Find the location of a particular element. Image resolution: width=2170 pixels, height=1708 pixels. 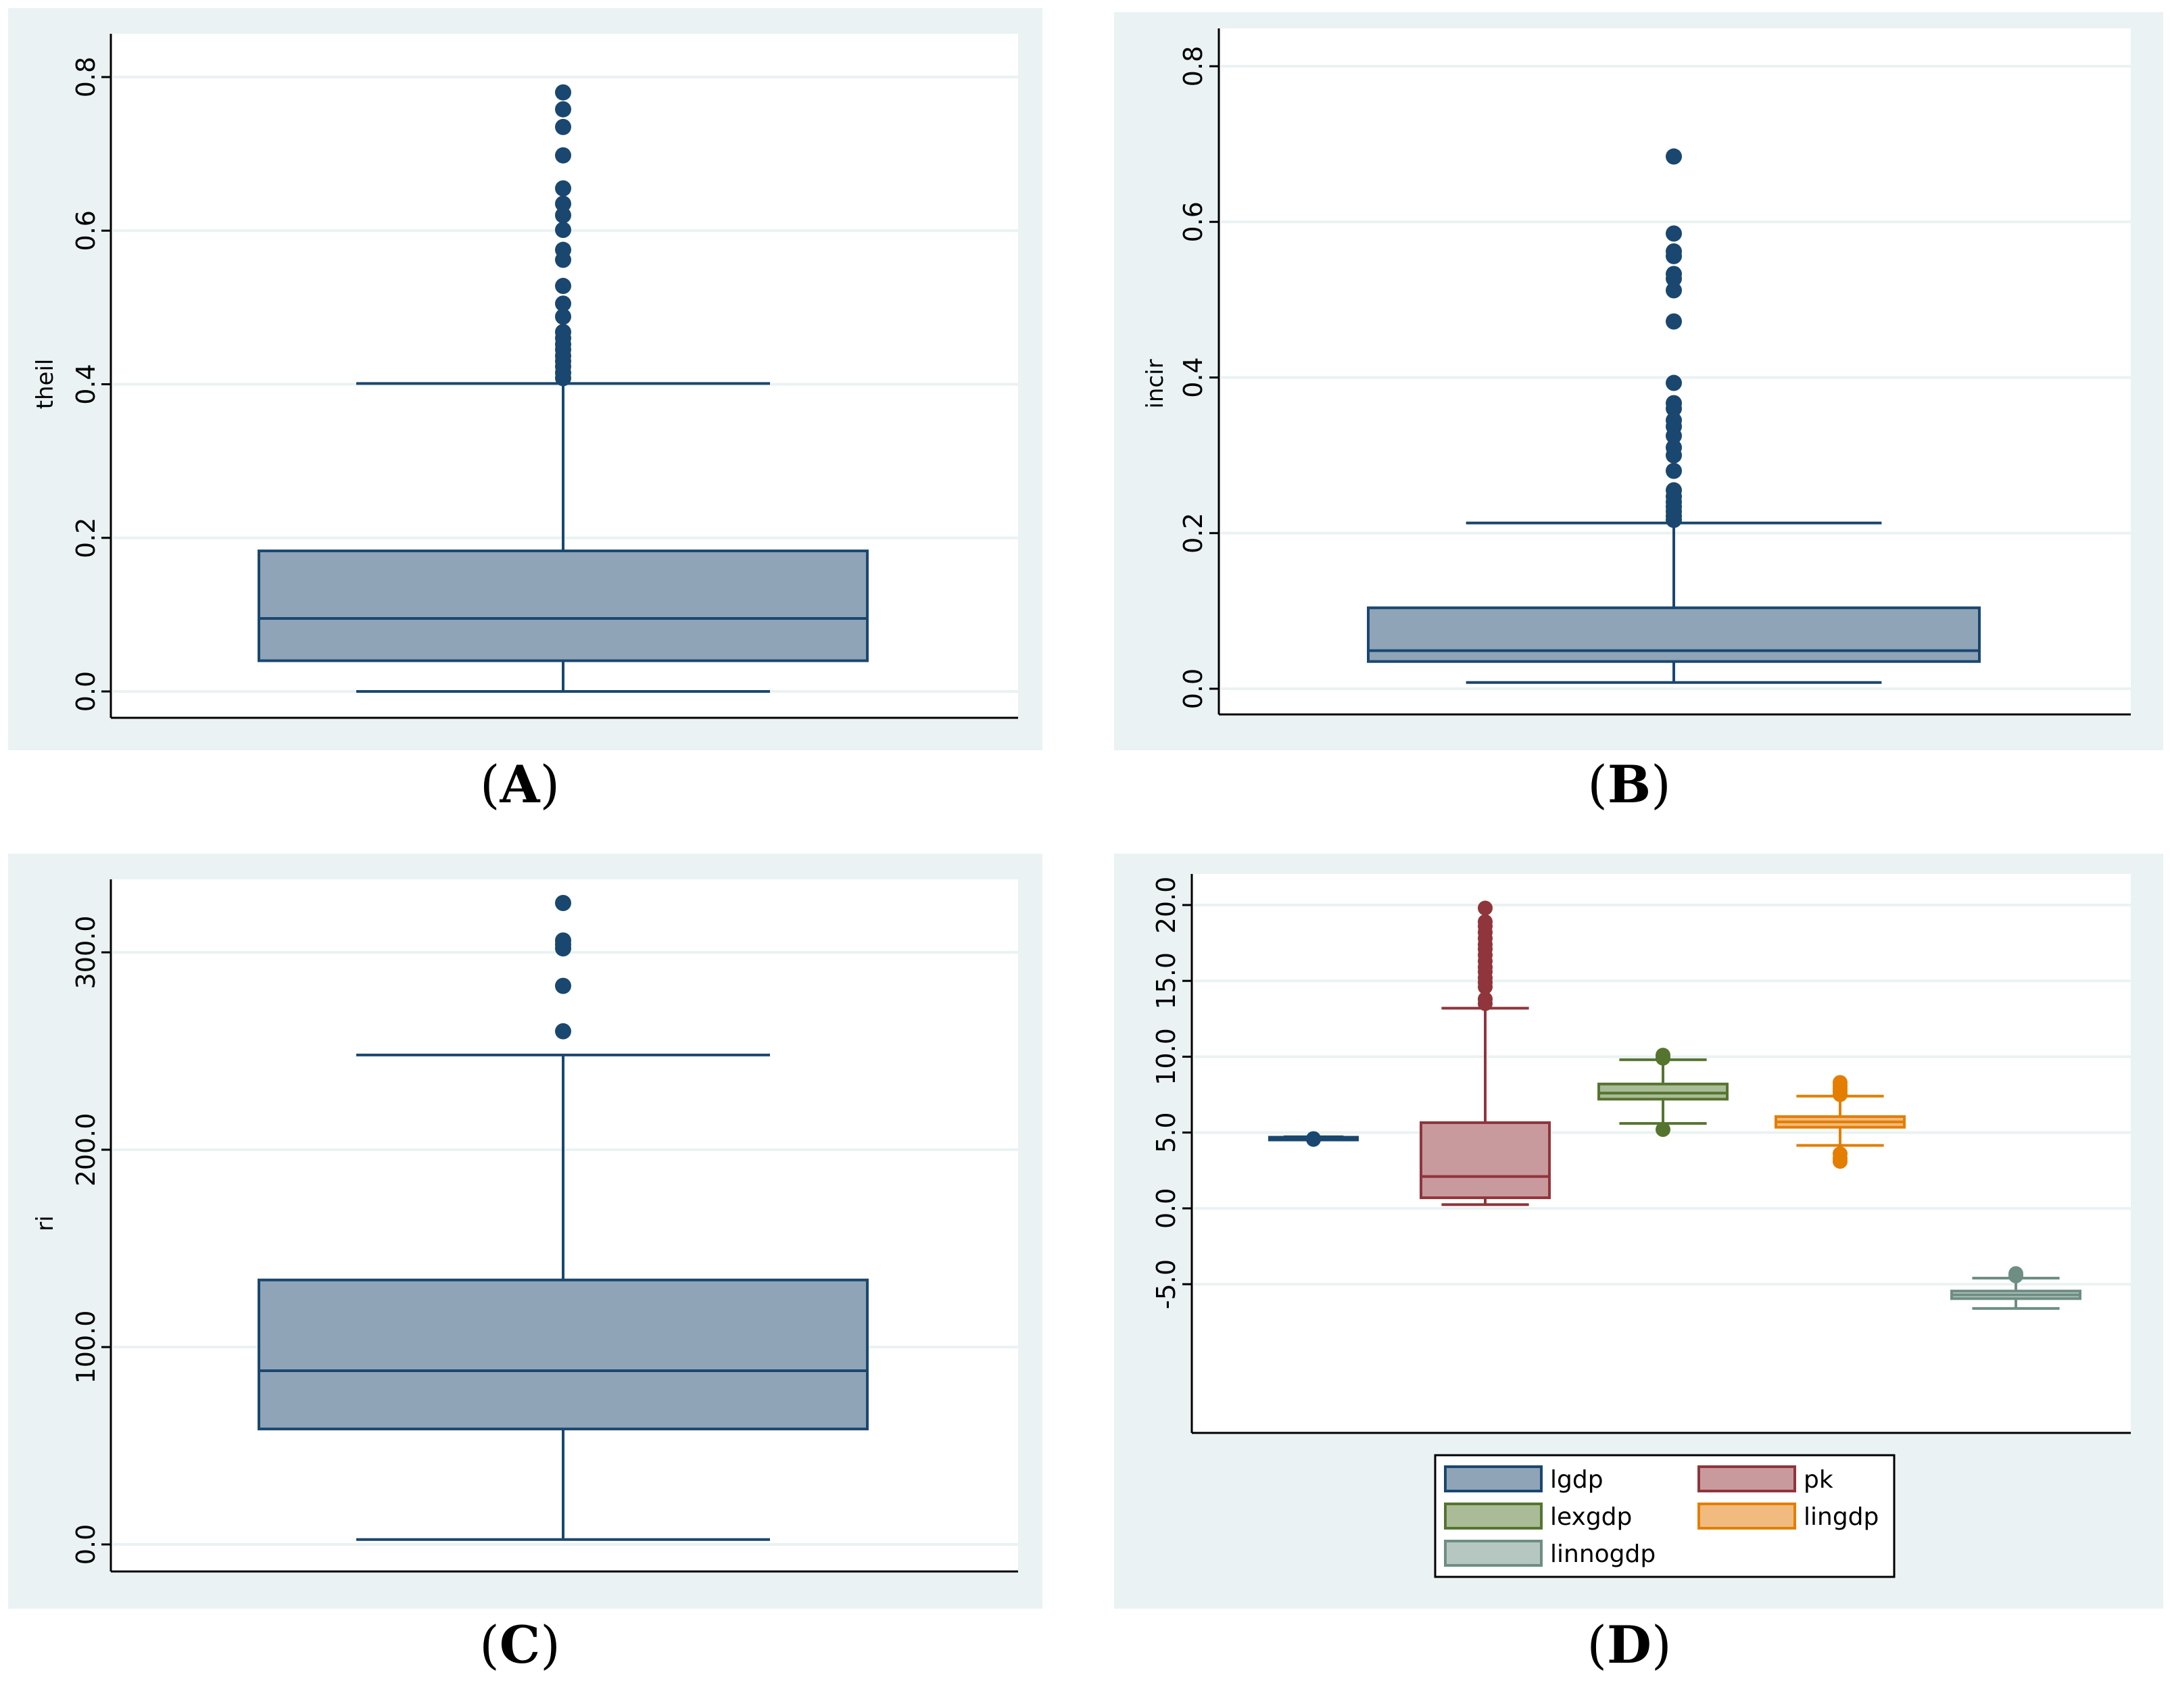

legend-item-pk: pk is located at coordinates (1765, 1480).